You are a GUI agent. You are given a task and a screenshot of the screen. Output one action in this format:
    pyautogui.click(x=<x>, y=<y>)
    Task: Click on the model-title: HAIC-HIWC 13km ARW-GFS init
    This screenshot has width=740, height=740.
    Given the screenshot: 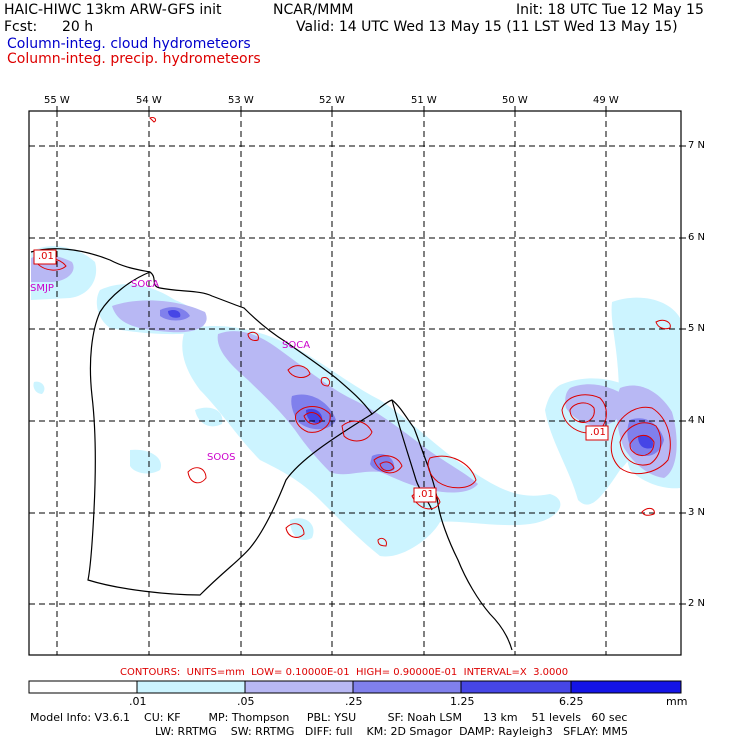 What is the action you would take?
    pyautogui.click(x=113, y=10)
    